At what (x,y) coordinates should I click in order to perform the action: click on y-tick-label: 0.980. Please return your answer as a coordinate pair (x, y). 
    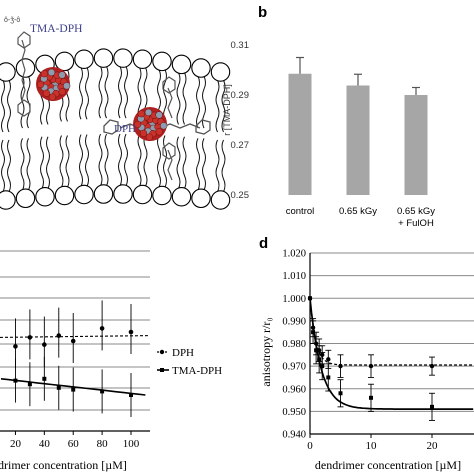
    Looking at the image, I should click on (294, 344).